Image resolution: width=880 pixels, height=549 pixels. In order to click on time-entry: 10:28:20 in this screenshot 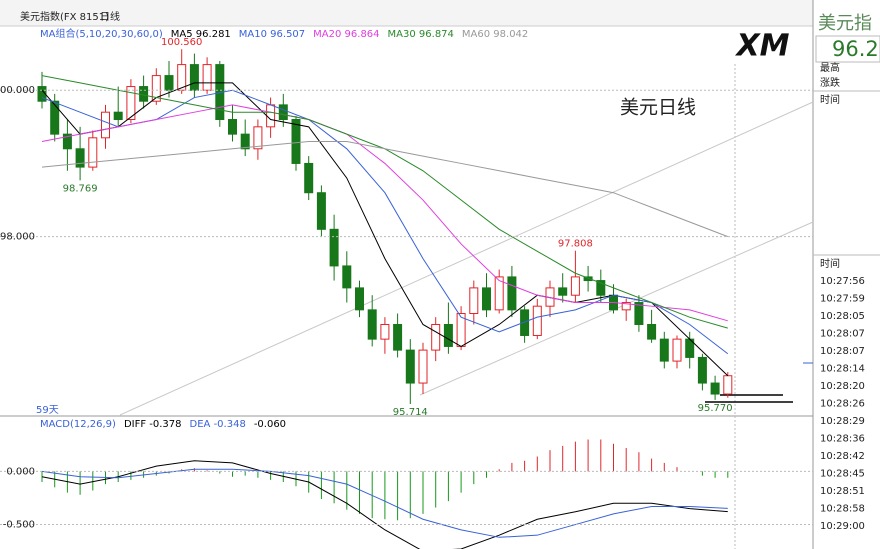, I will do `click(842, 386)`.